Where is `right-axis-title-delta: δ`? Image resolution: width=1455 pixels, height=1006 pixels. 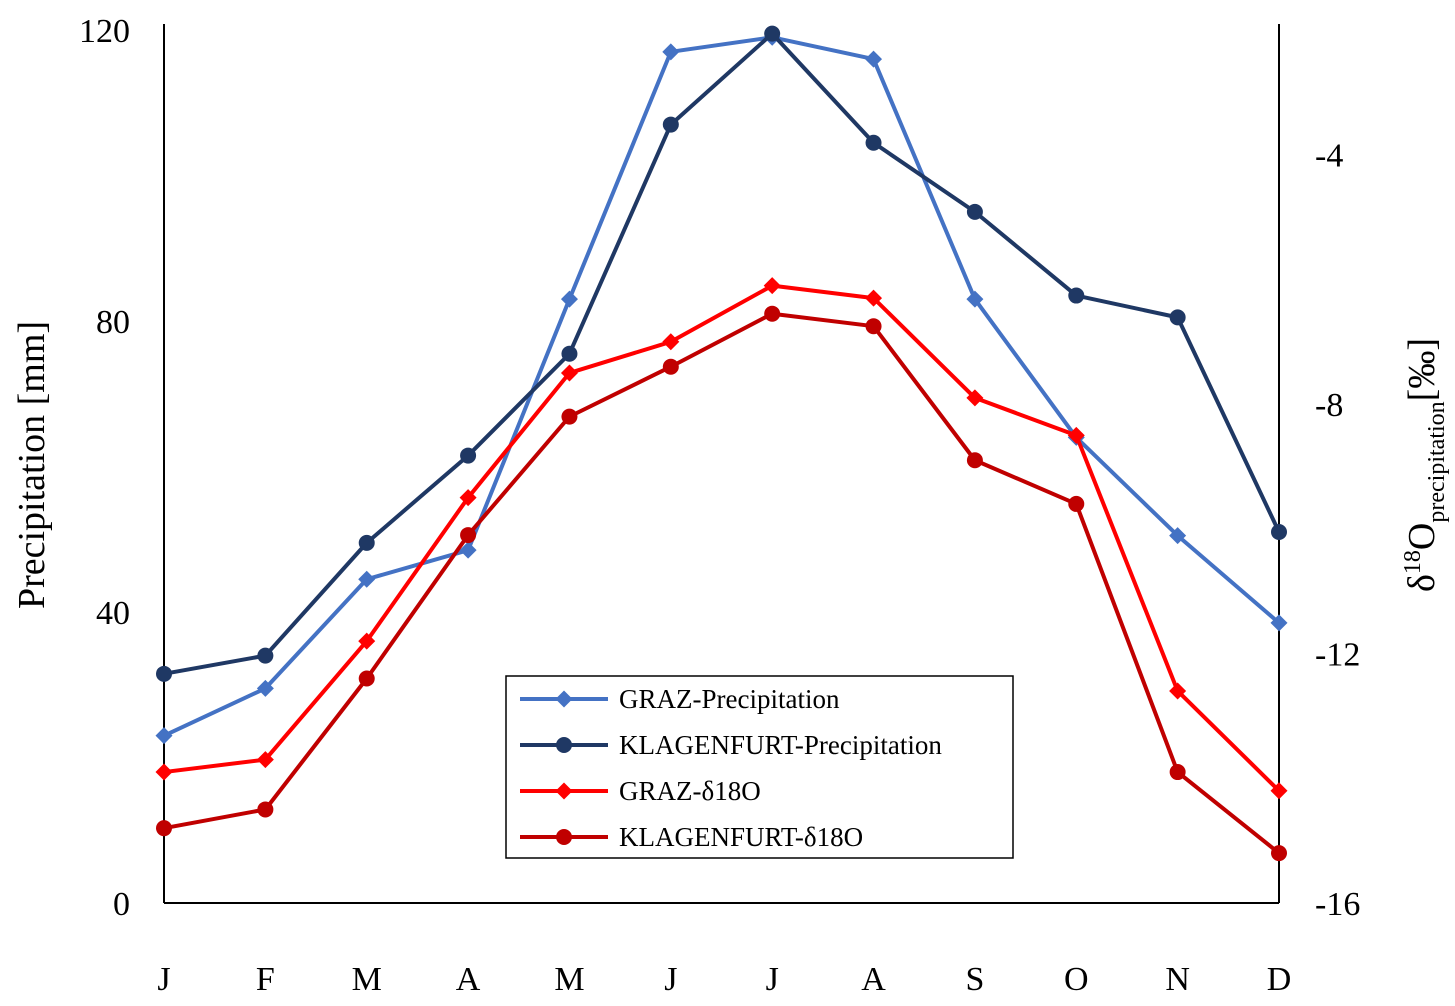 right-axis-title-delta: δ is located at coordinates (1422, 583).